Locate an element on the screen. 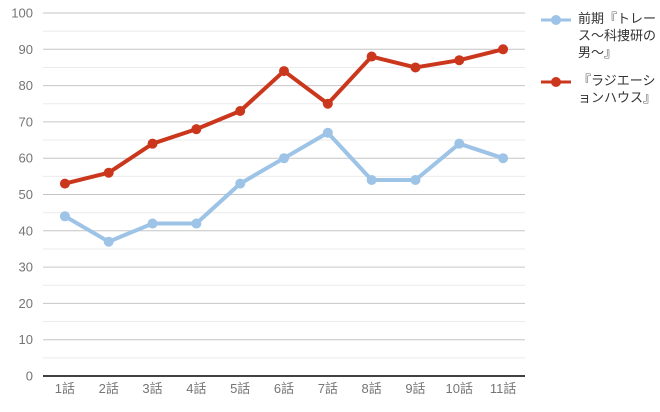  legend-label-series-2: 『ラジエーションハウス』 is located at coordinates (617, 89).